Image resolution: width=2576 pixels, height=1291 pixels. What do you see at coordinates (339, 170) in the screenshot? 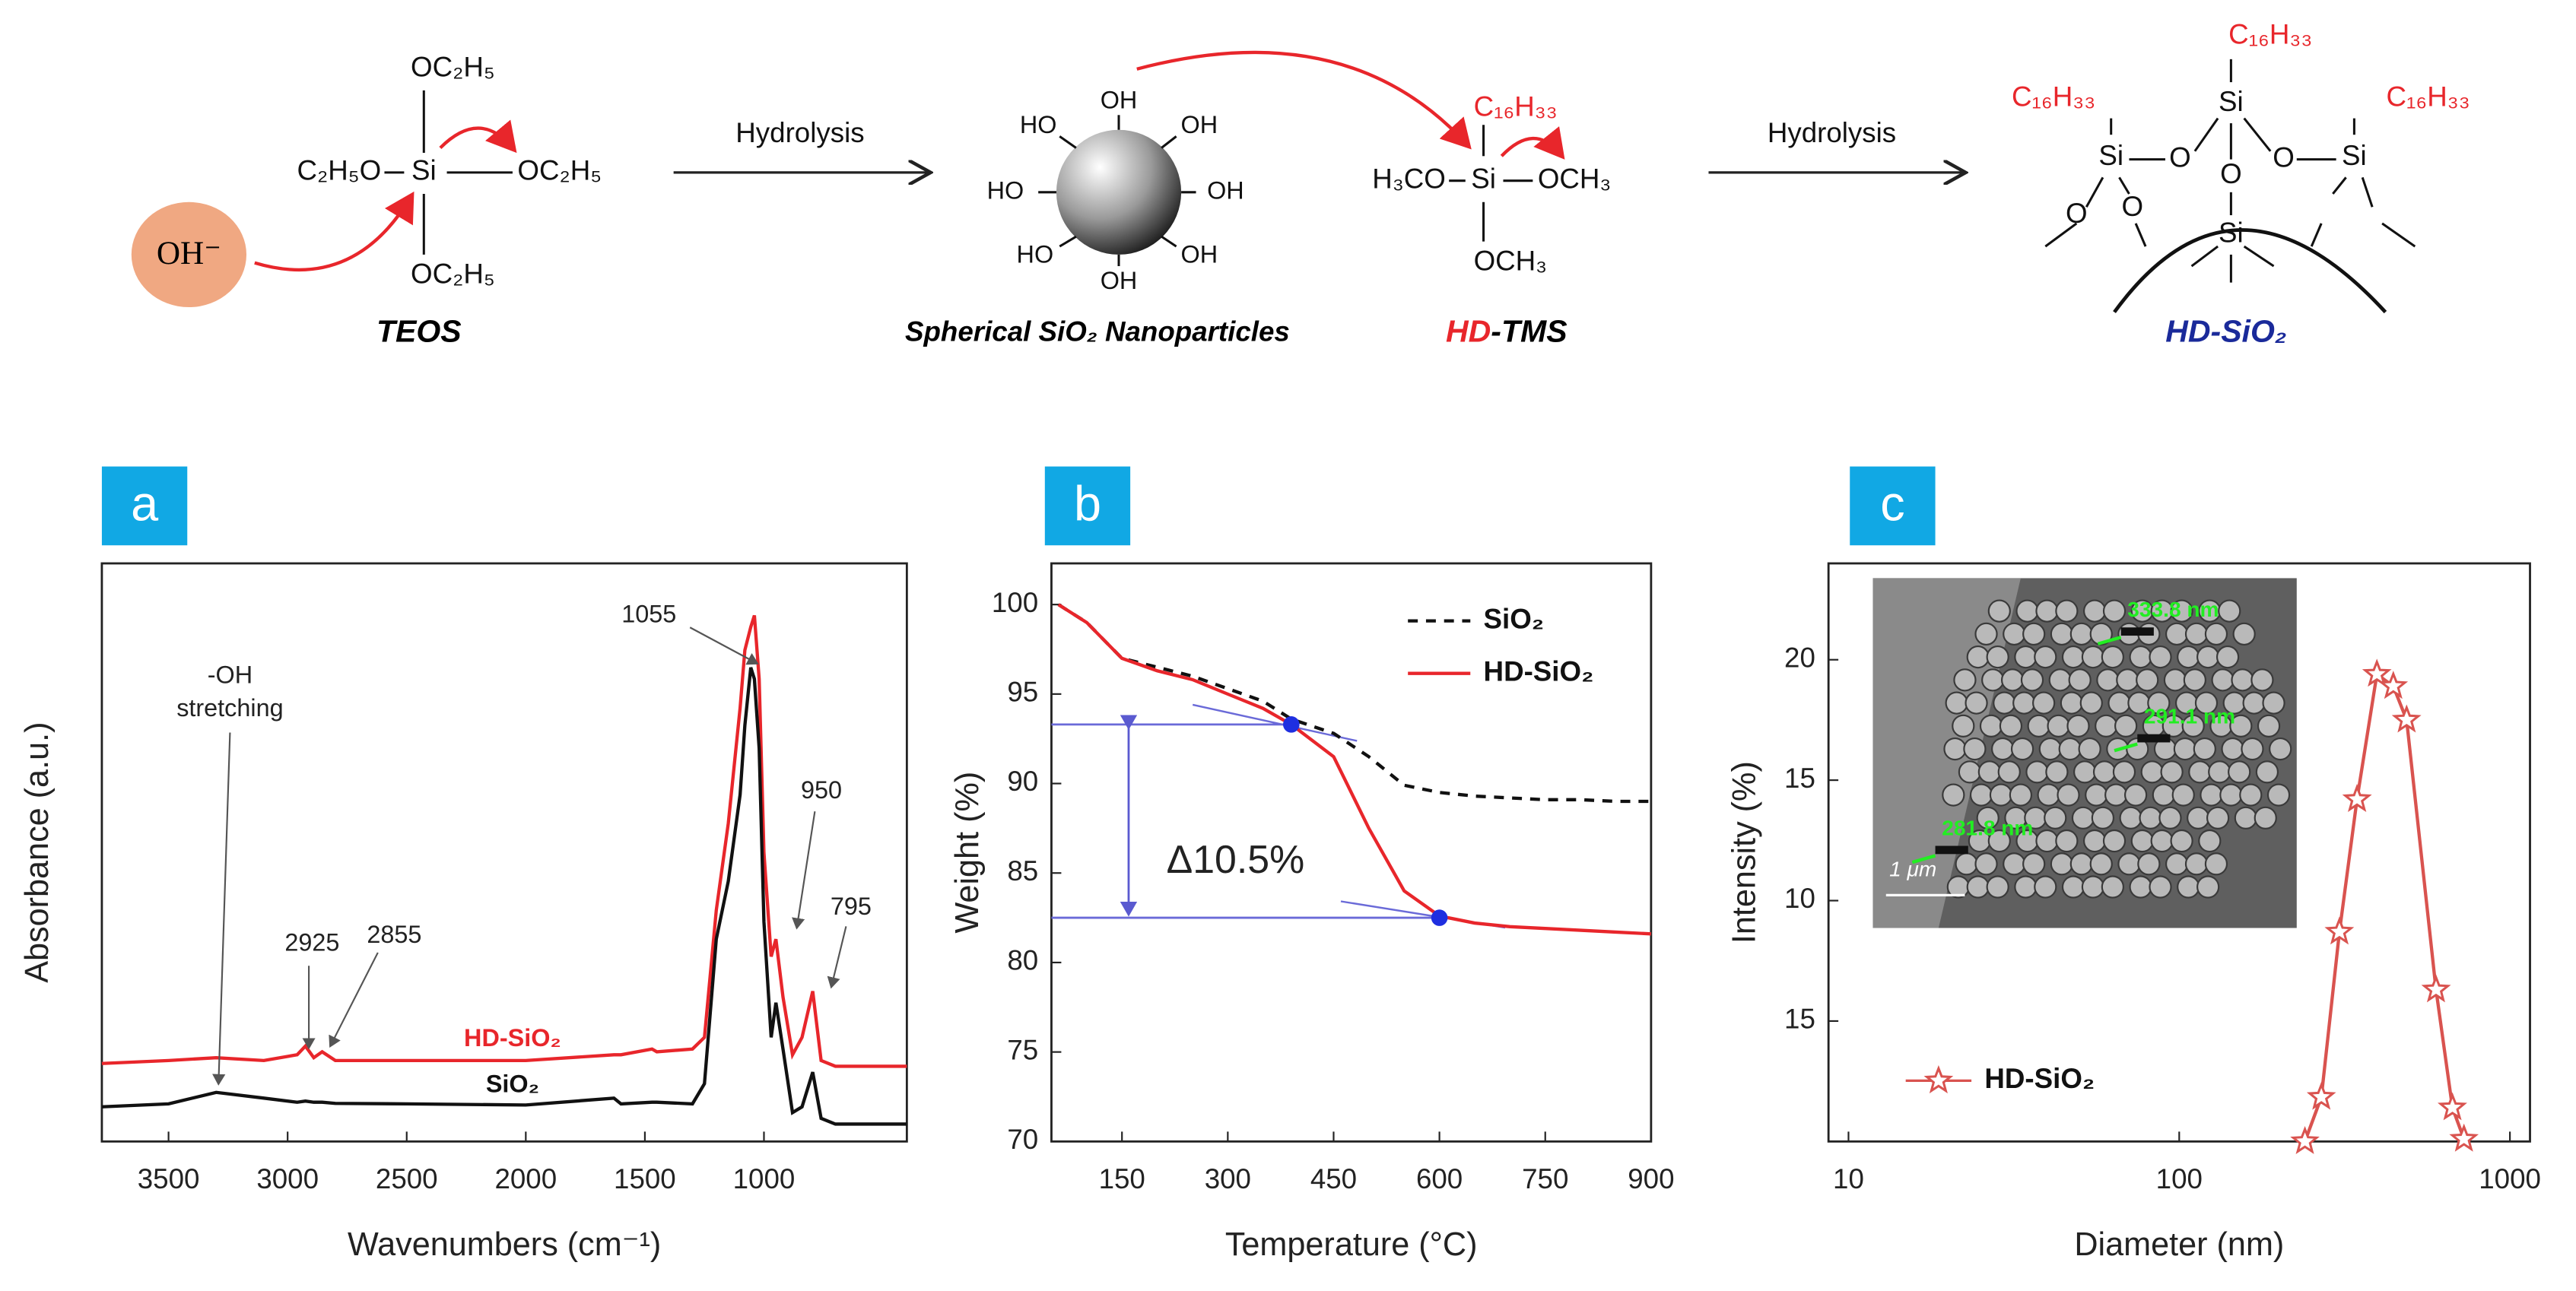
I see `group: C₂H₅O` at bounding box center [339, 170].